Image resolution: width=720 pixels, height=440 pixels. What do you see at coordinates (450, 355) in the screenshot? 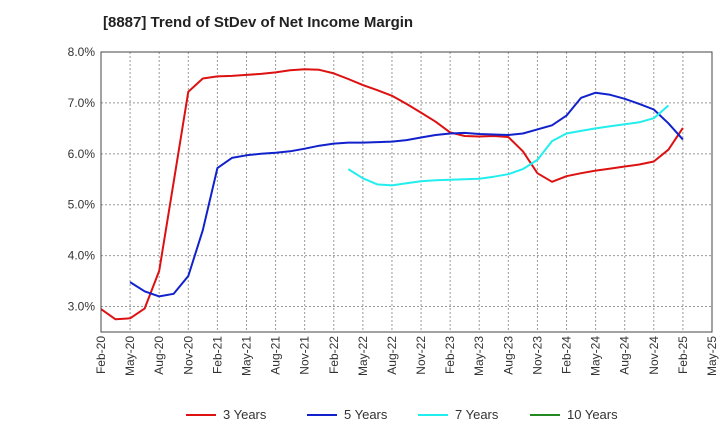
I see `x-tick-label: Feb-23` at bounding box center [450, 355].